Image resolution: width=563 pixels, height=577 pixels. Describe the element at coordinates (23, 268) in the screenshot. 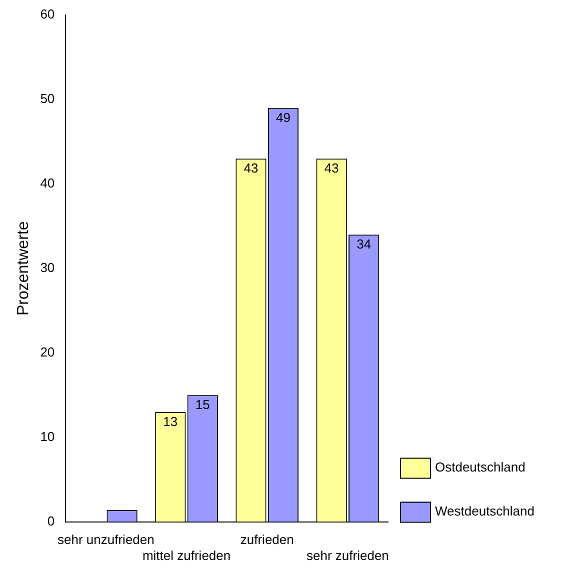

I see `y-axis-title: Prozentwerte` at that location.